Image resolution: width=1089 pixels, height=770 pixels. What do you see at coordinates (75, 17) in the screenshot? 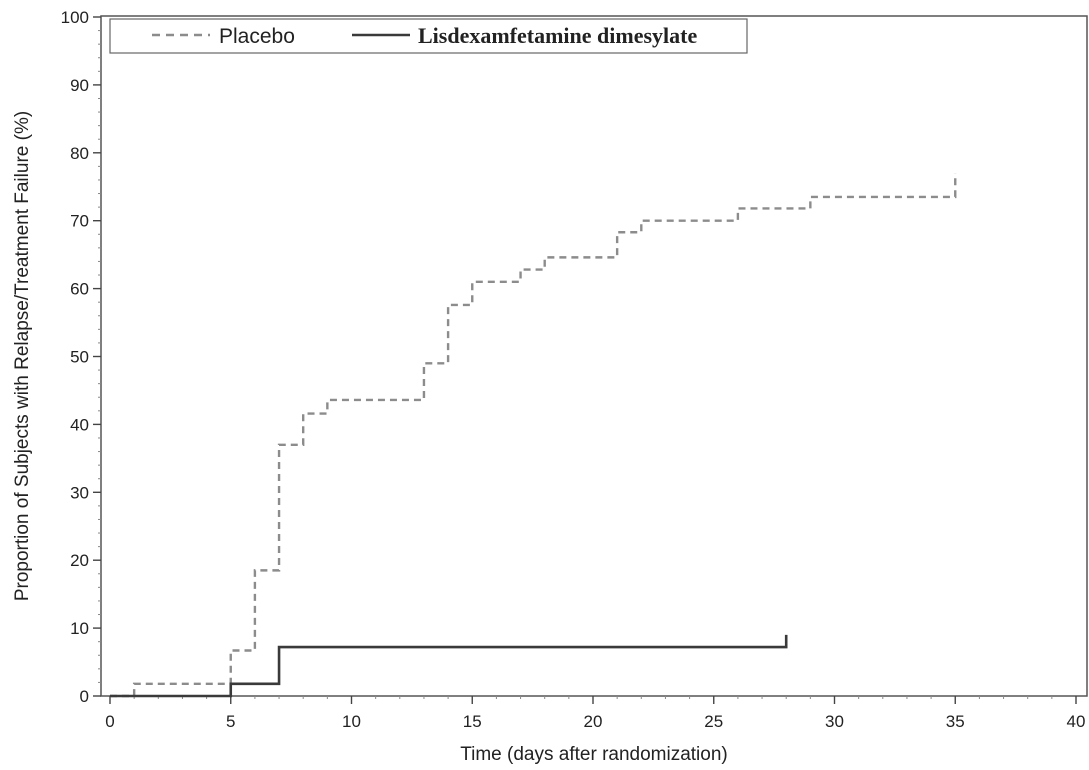
I see `y-tick-label: 100` at bounding box center [75, 17].